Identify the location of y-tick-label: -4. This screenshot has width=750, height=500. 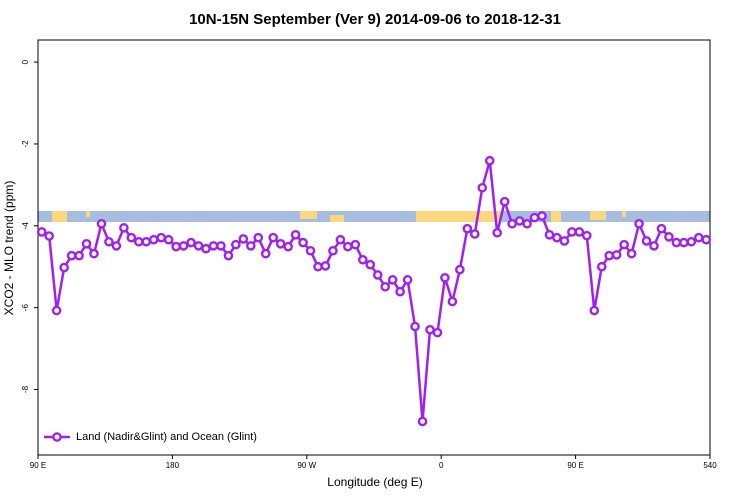
(25, 226).